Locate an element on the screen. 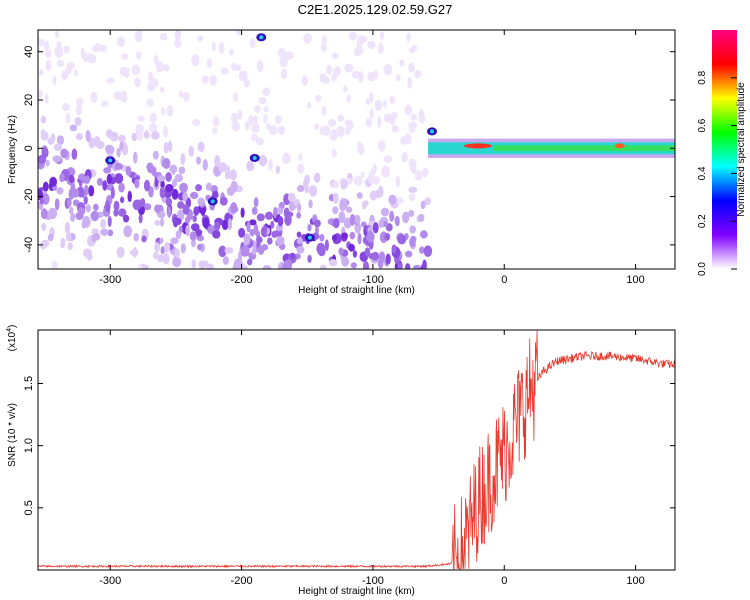 The width and height of the screenshot is (750, 600). carrier-peak is located at coordinates (477, 146).